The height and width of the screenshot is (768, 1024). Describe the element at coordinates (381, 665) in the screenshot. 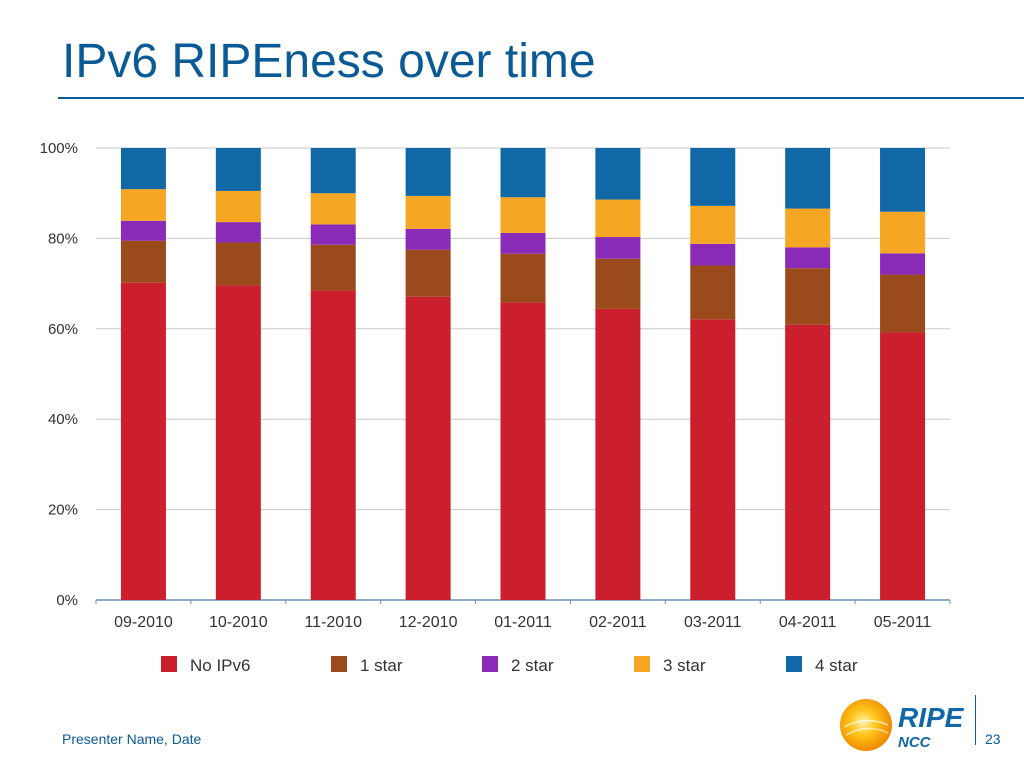

I see `legend-label: 1 star` at that location.